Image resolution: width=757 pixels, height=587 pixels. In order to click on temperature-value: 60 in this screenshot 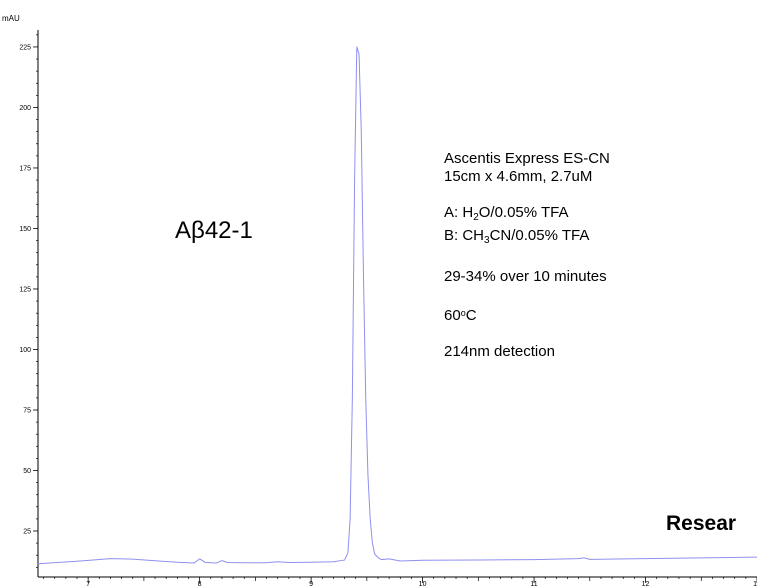, I will do `click(452, 315)`.